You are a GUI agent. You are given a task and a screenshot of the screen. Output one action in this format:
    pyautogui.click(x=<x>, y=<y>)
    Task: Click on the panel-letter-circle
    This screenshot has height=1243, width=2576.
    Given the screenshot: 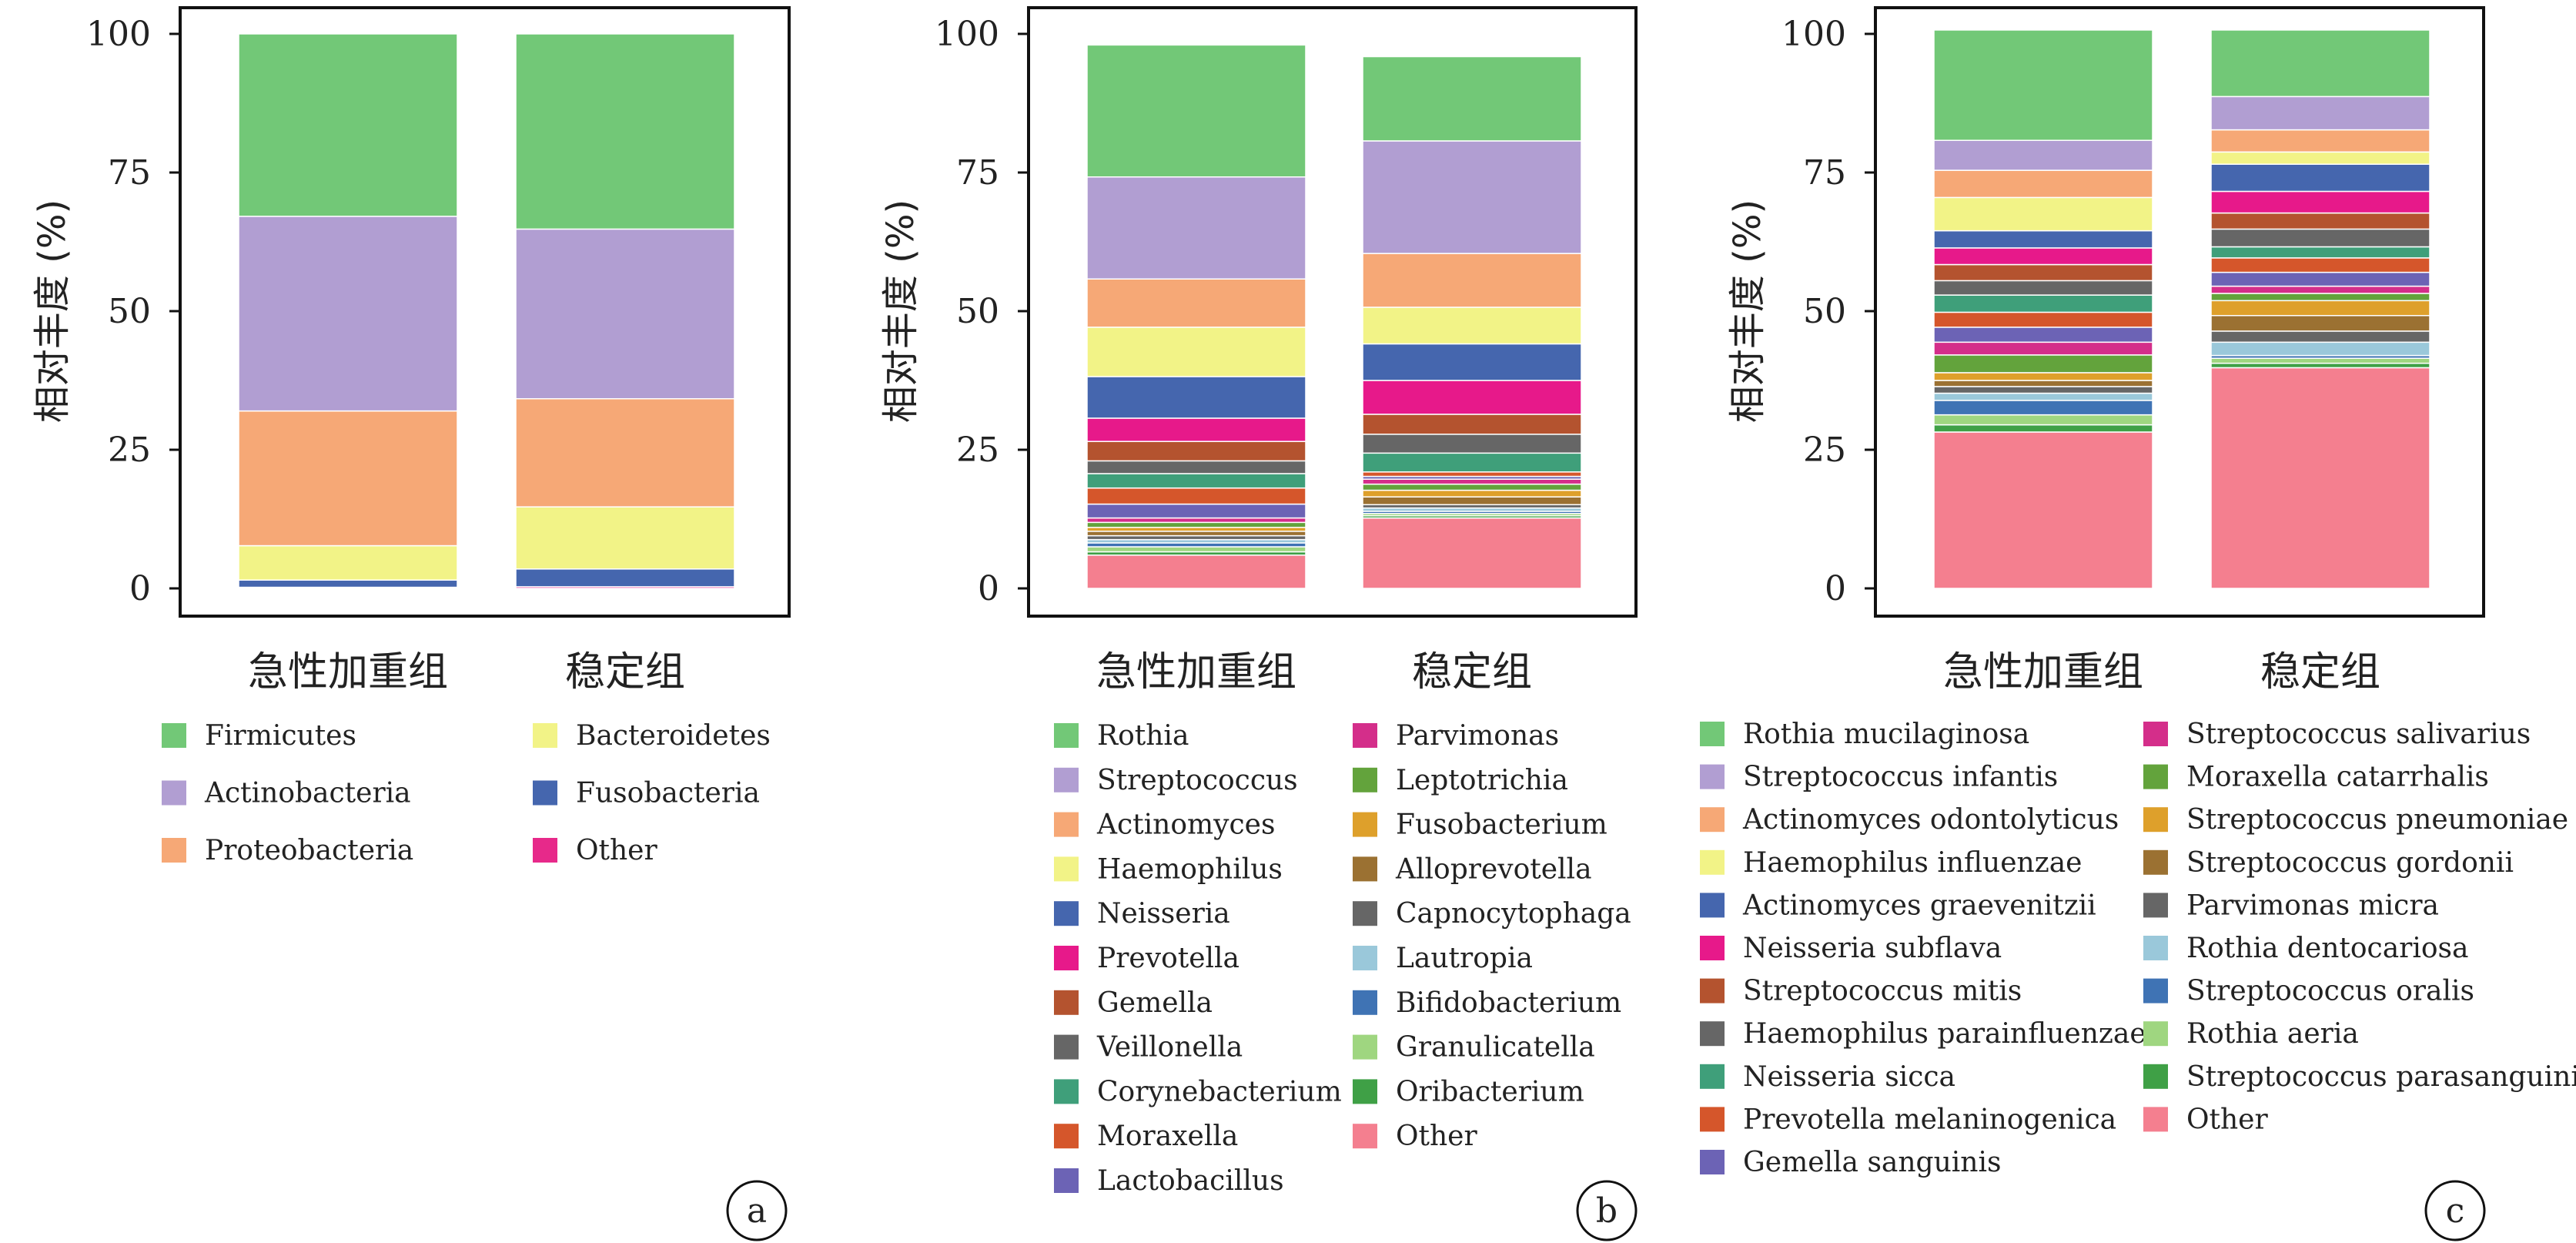 What is the action you would take?
    pyautogui.click(x=757, y=1210)
    